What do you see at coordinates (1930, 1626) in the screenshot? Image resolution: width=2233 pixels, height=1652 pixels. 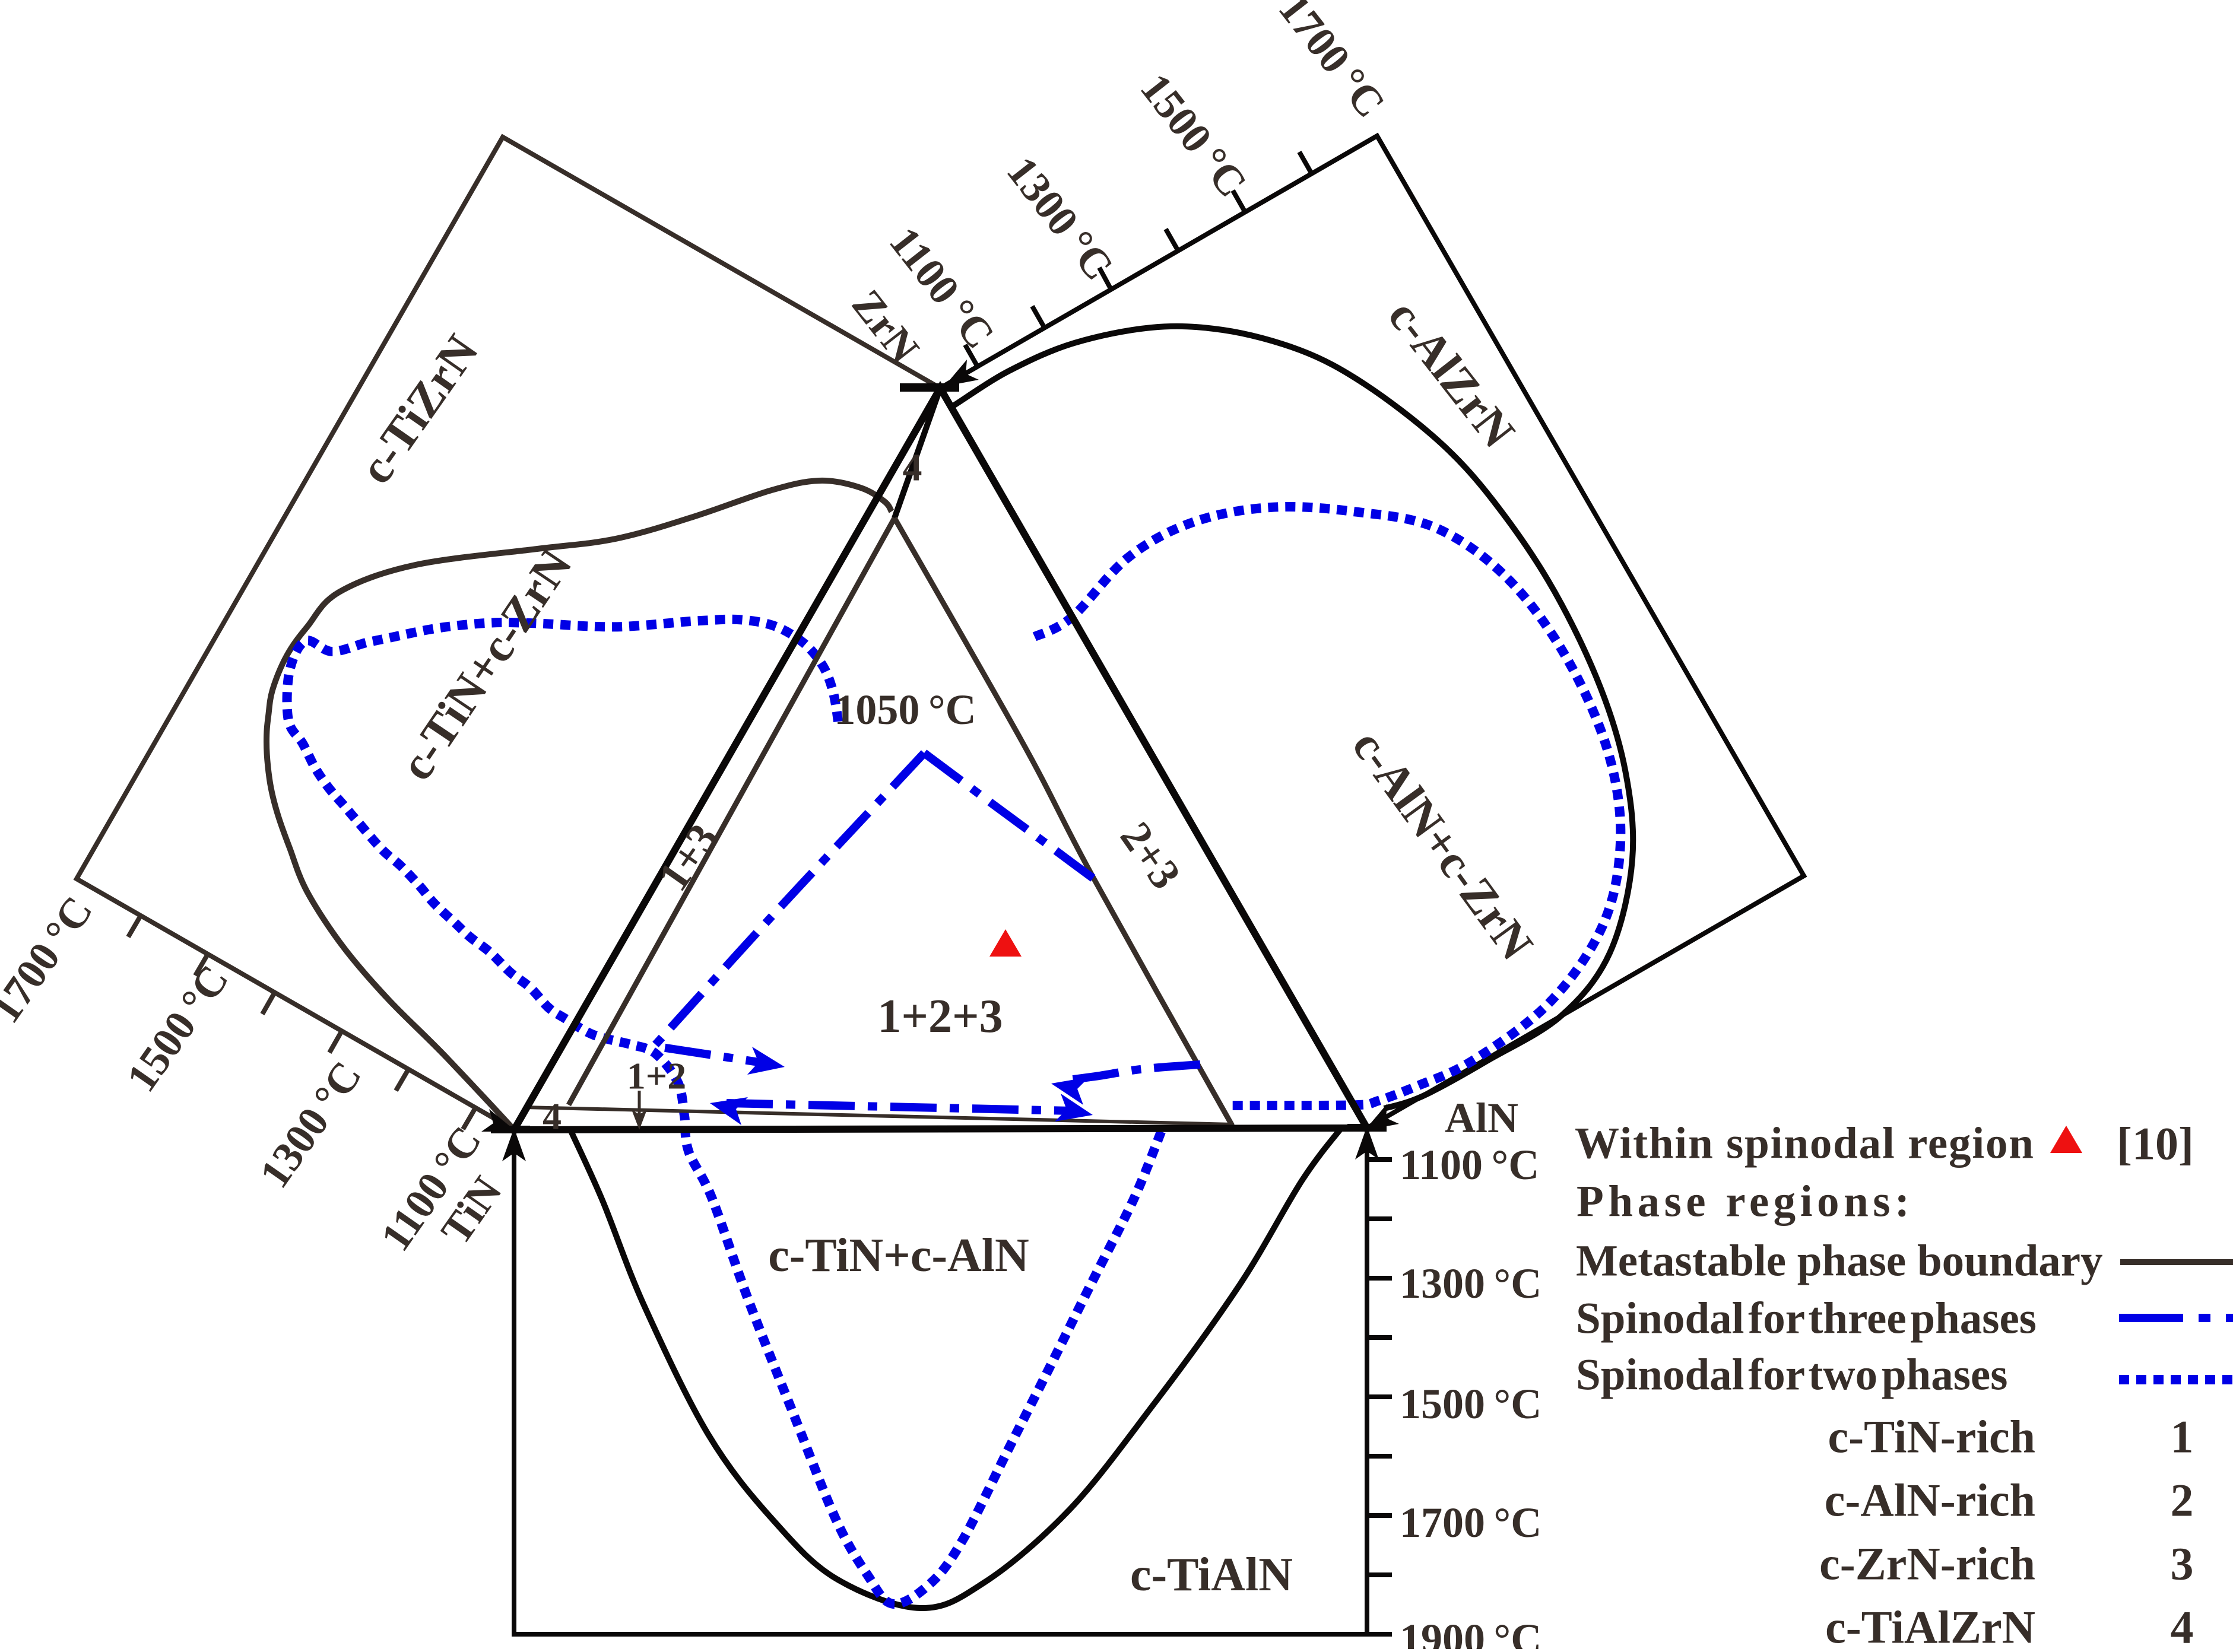 I see `svg-text: c-TiAlZrN` at bounding box center [1930, 1626].